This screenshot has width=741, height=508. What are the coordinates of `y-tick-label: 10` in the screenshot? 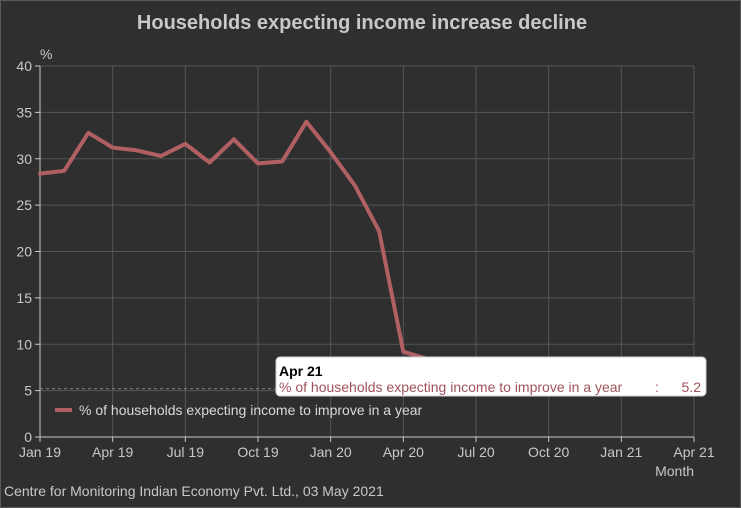 It's located at (24, 344).